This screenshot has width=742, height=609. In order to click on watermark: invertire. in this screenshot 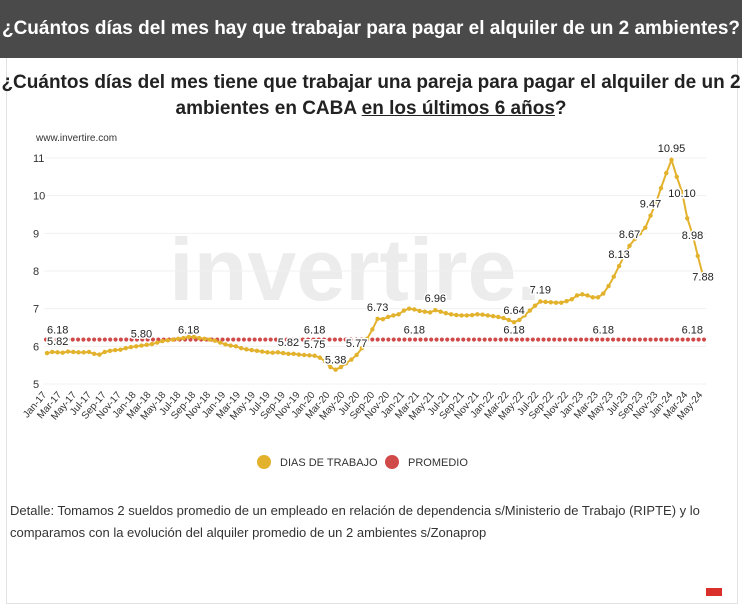, I will do `click(355, 269)`.